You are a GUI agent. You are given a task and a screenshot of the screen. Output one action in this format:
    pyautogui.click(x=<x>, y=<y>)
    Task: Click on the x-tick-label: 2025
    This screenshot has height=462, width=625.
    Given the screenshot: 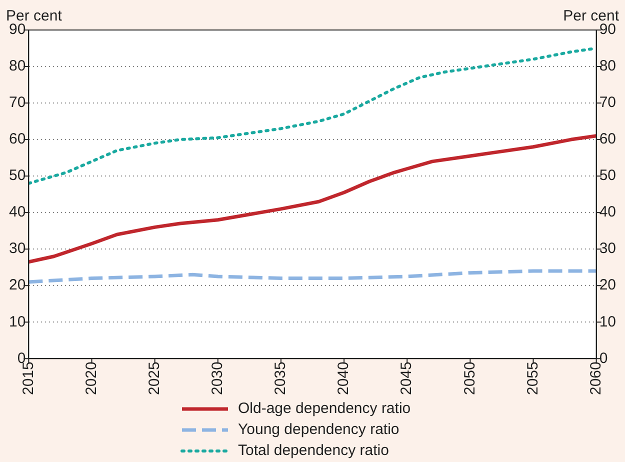 What is the action you would take?
    pyautogui.click(x=154, y=379)
    